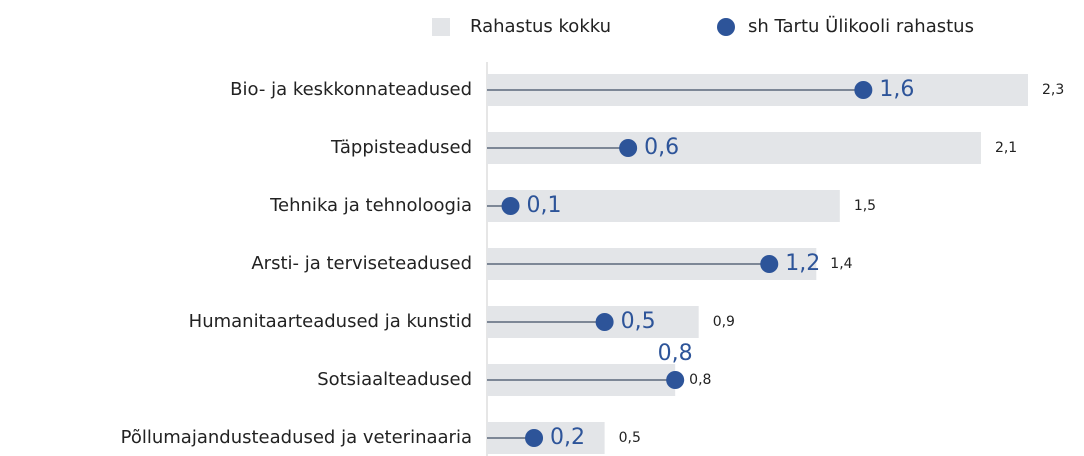 The image size is (1084, 456). What do you see at coordinates (540, 26) in the screenshot?
I see `legend-label: Rahastus kokku` at bounding box center [540, 26].